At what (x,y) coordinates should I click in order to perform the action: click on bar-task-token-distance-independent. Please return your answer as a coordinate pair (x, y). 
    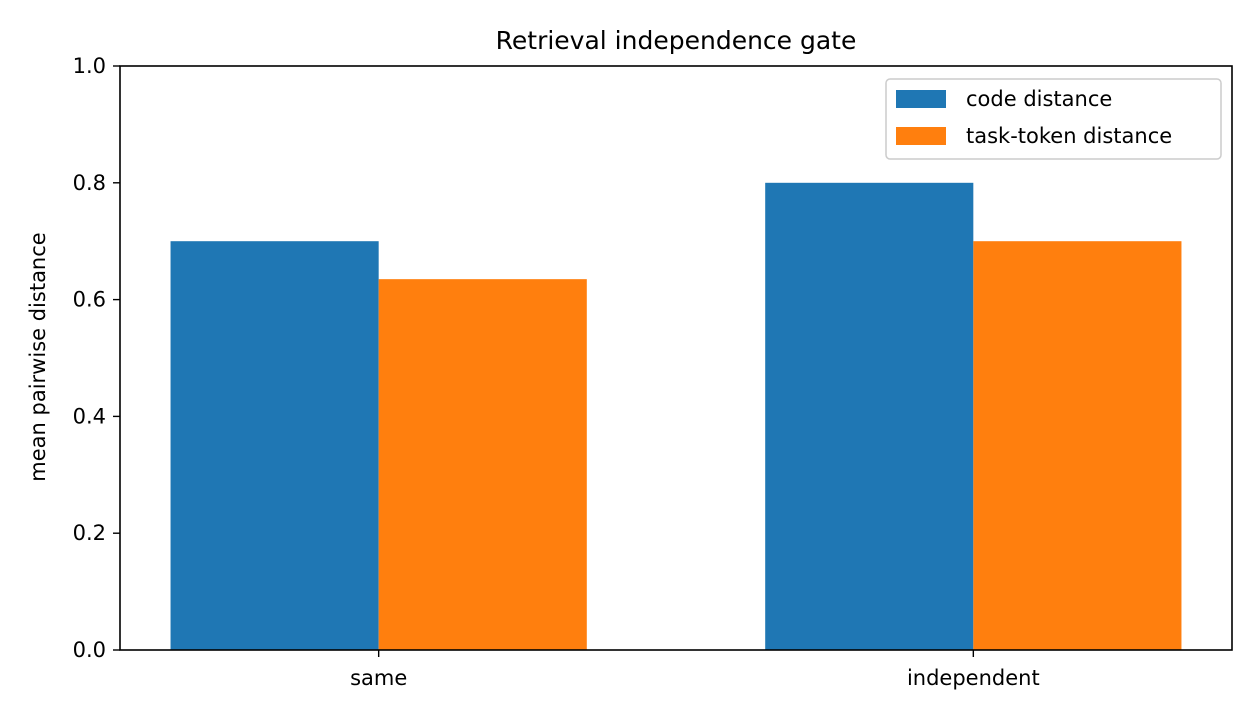
    Looking at the image, I should click on (1077, 445).